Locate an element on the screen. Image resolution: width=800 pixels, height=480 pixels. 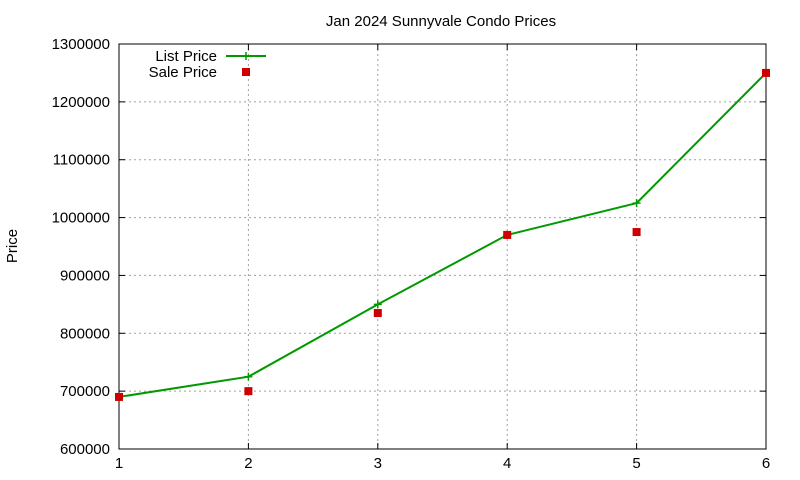
legend-label: Sale Price is located at coordinates (183, 72).